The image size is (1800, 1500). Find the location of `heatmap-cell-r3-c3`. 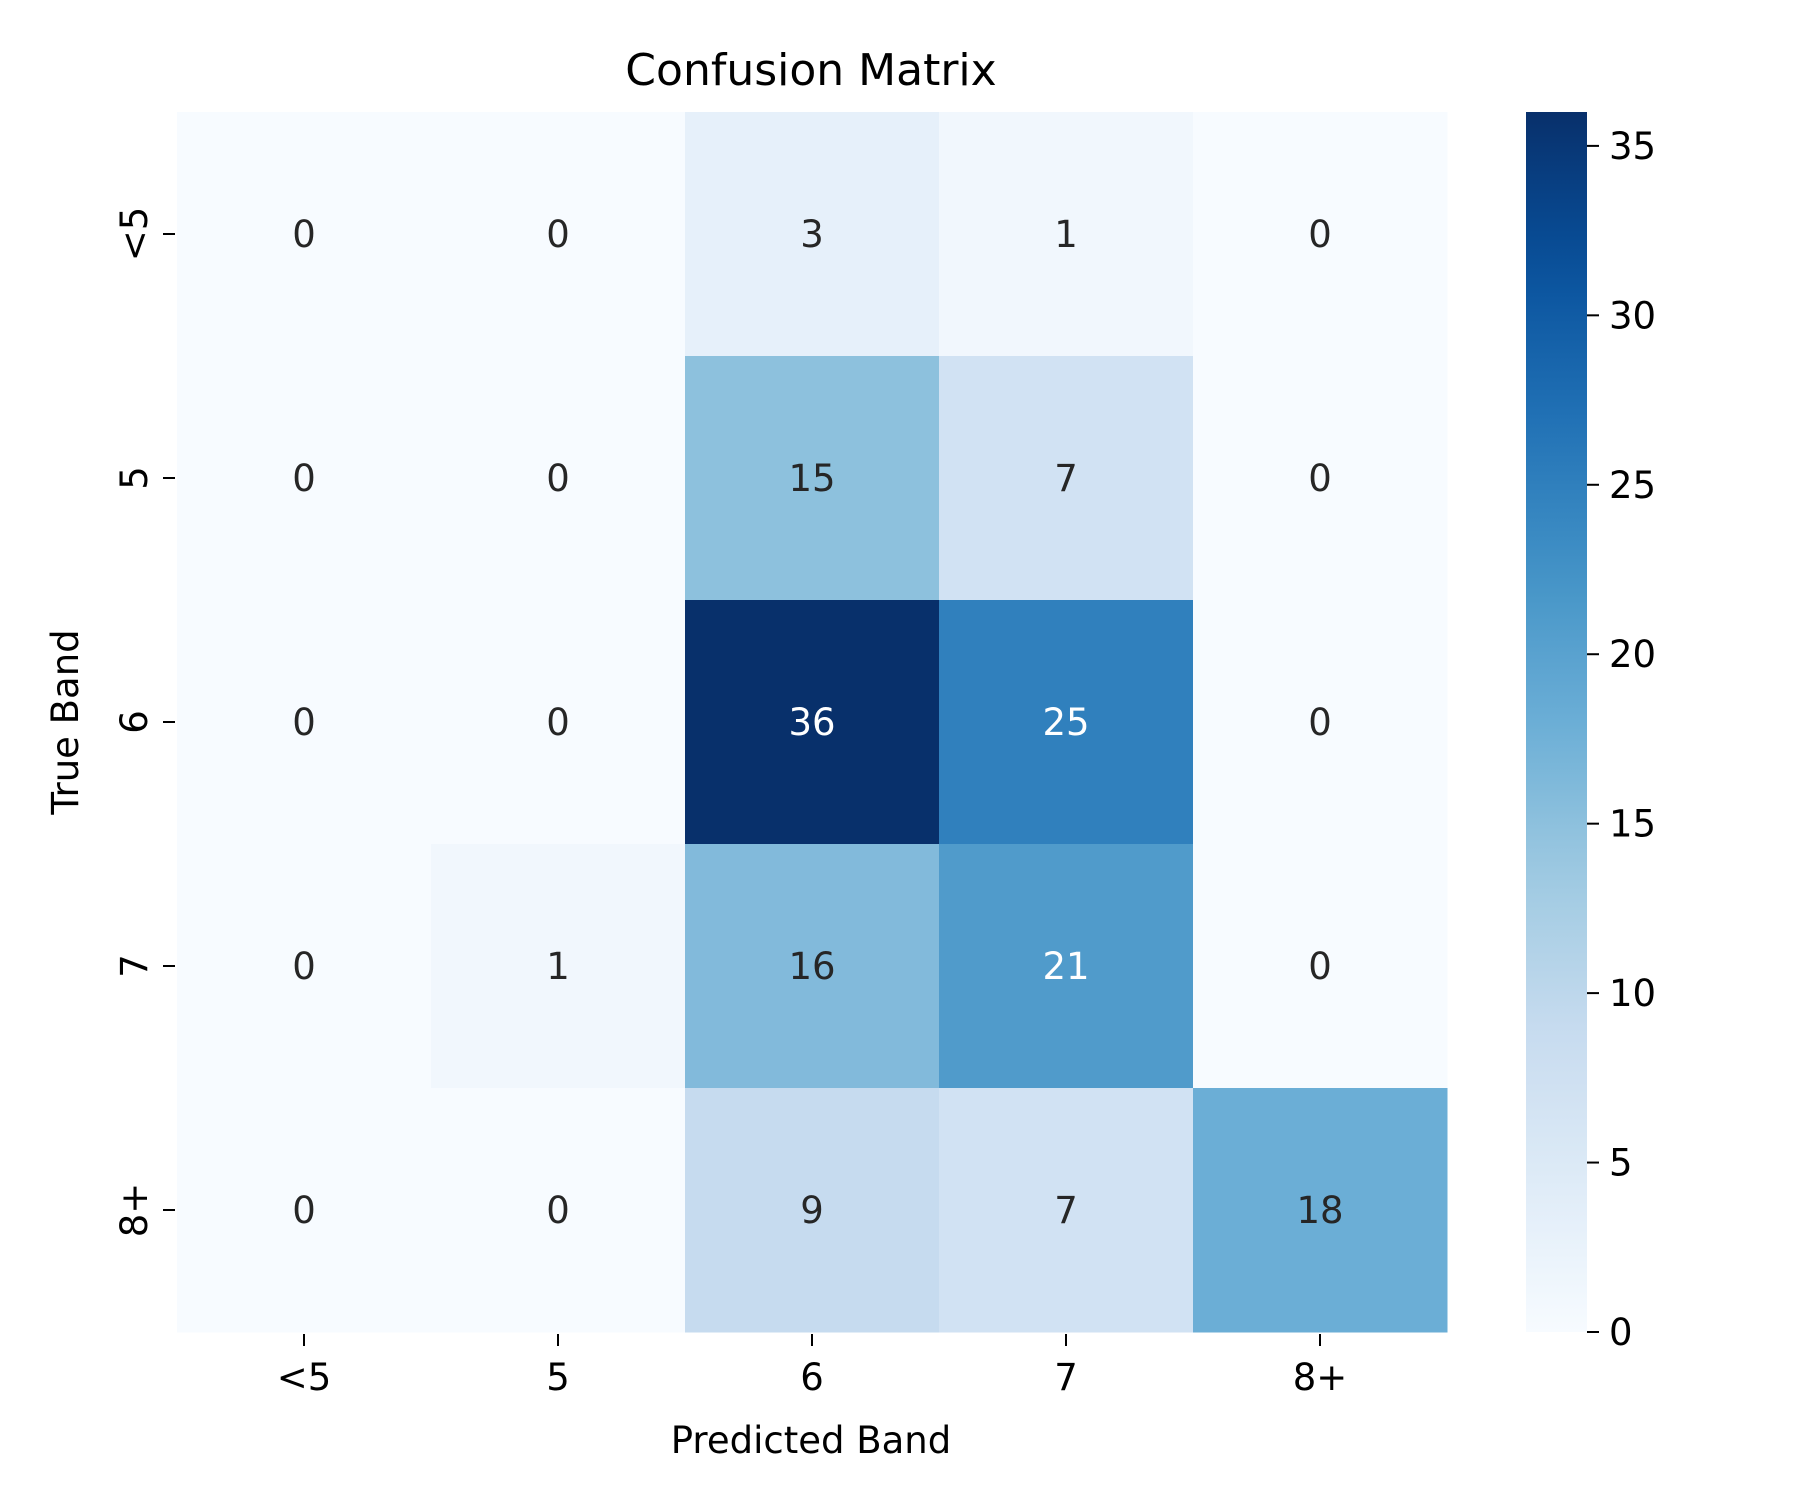

heatmap-cell-r3-c3 is located at coordinates (1066, 966).